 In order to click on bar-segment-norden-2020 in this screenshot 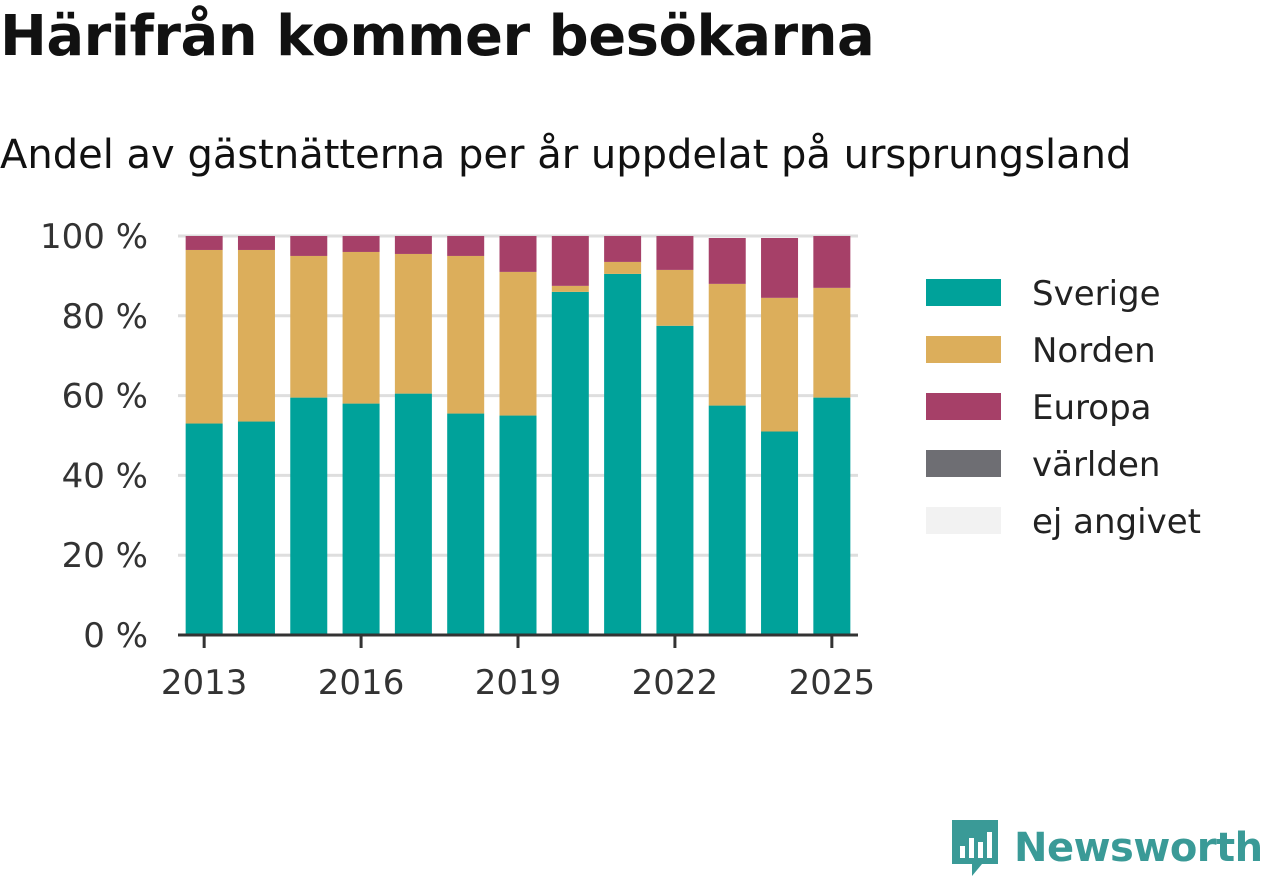, I will do `click(570, 288)`.